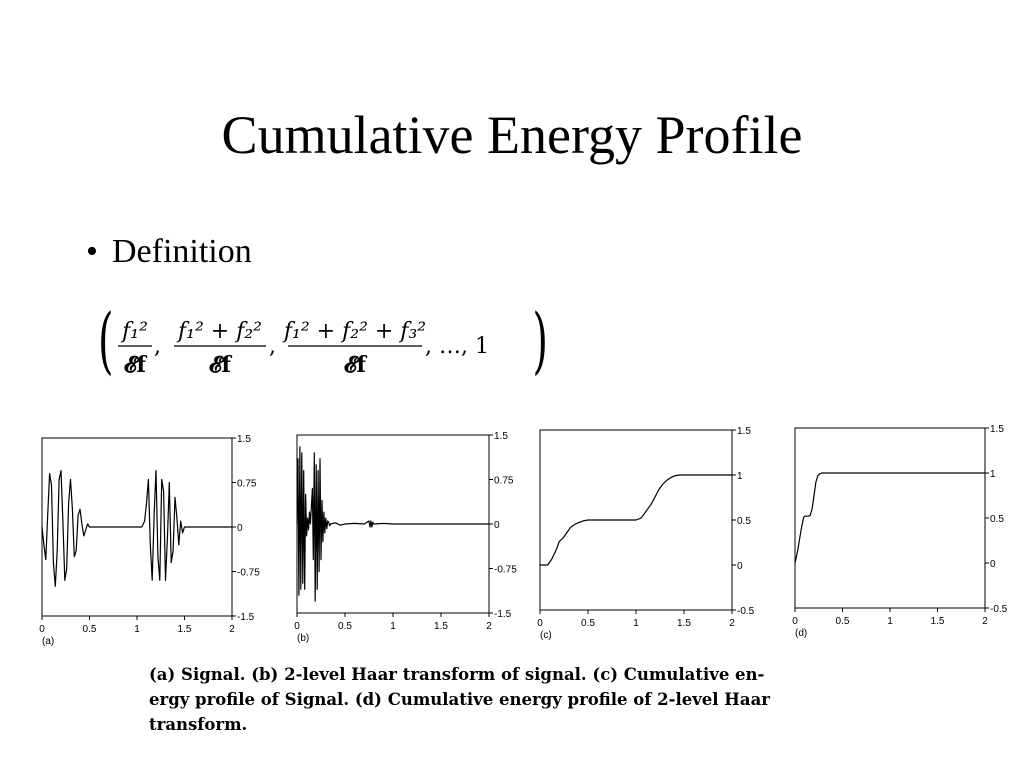  What do you see at coordinates (501, 436) in the screenshot?
I see `chart-2-ytick-label: 1.5` at bounding box center [501, 436].